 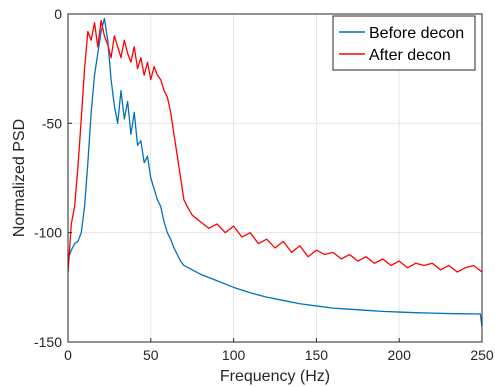 What do you see at coordinates (52, 123) in the screenshot?
I see `y-tick-label: -50` at bounding box center [52, 123].